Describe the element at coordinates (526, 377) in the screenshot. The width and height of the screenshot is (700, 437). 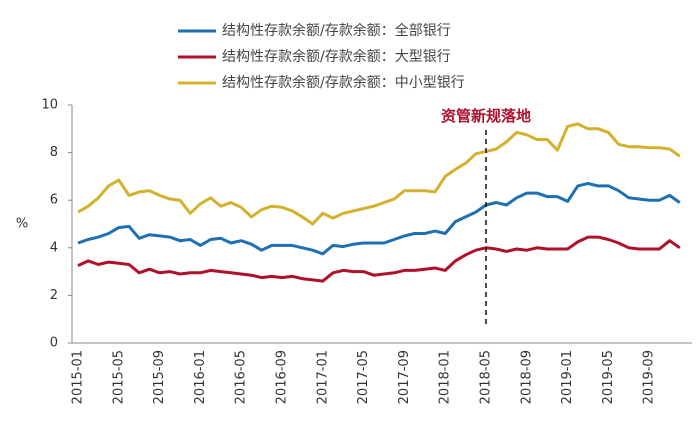
I see `x-tick-label: 2018-09` at that location.